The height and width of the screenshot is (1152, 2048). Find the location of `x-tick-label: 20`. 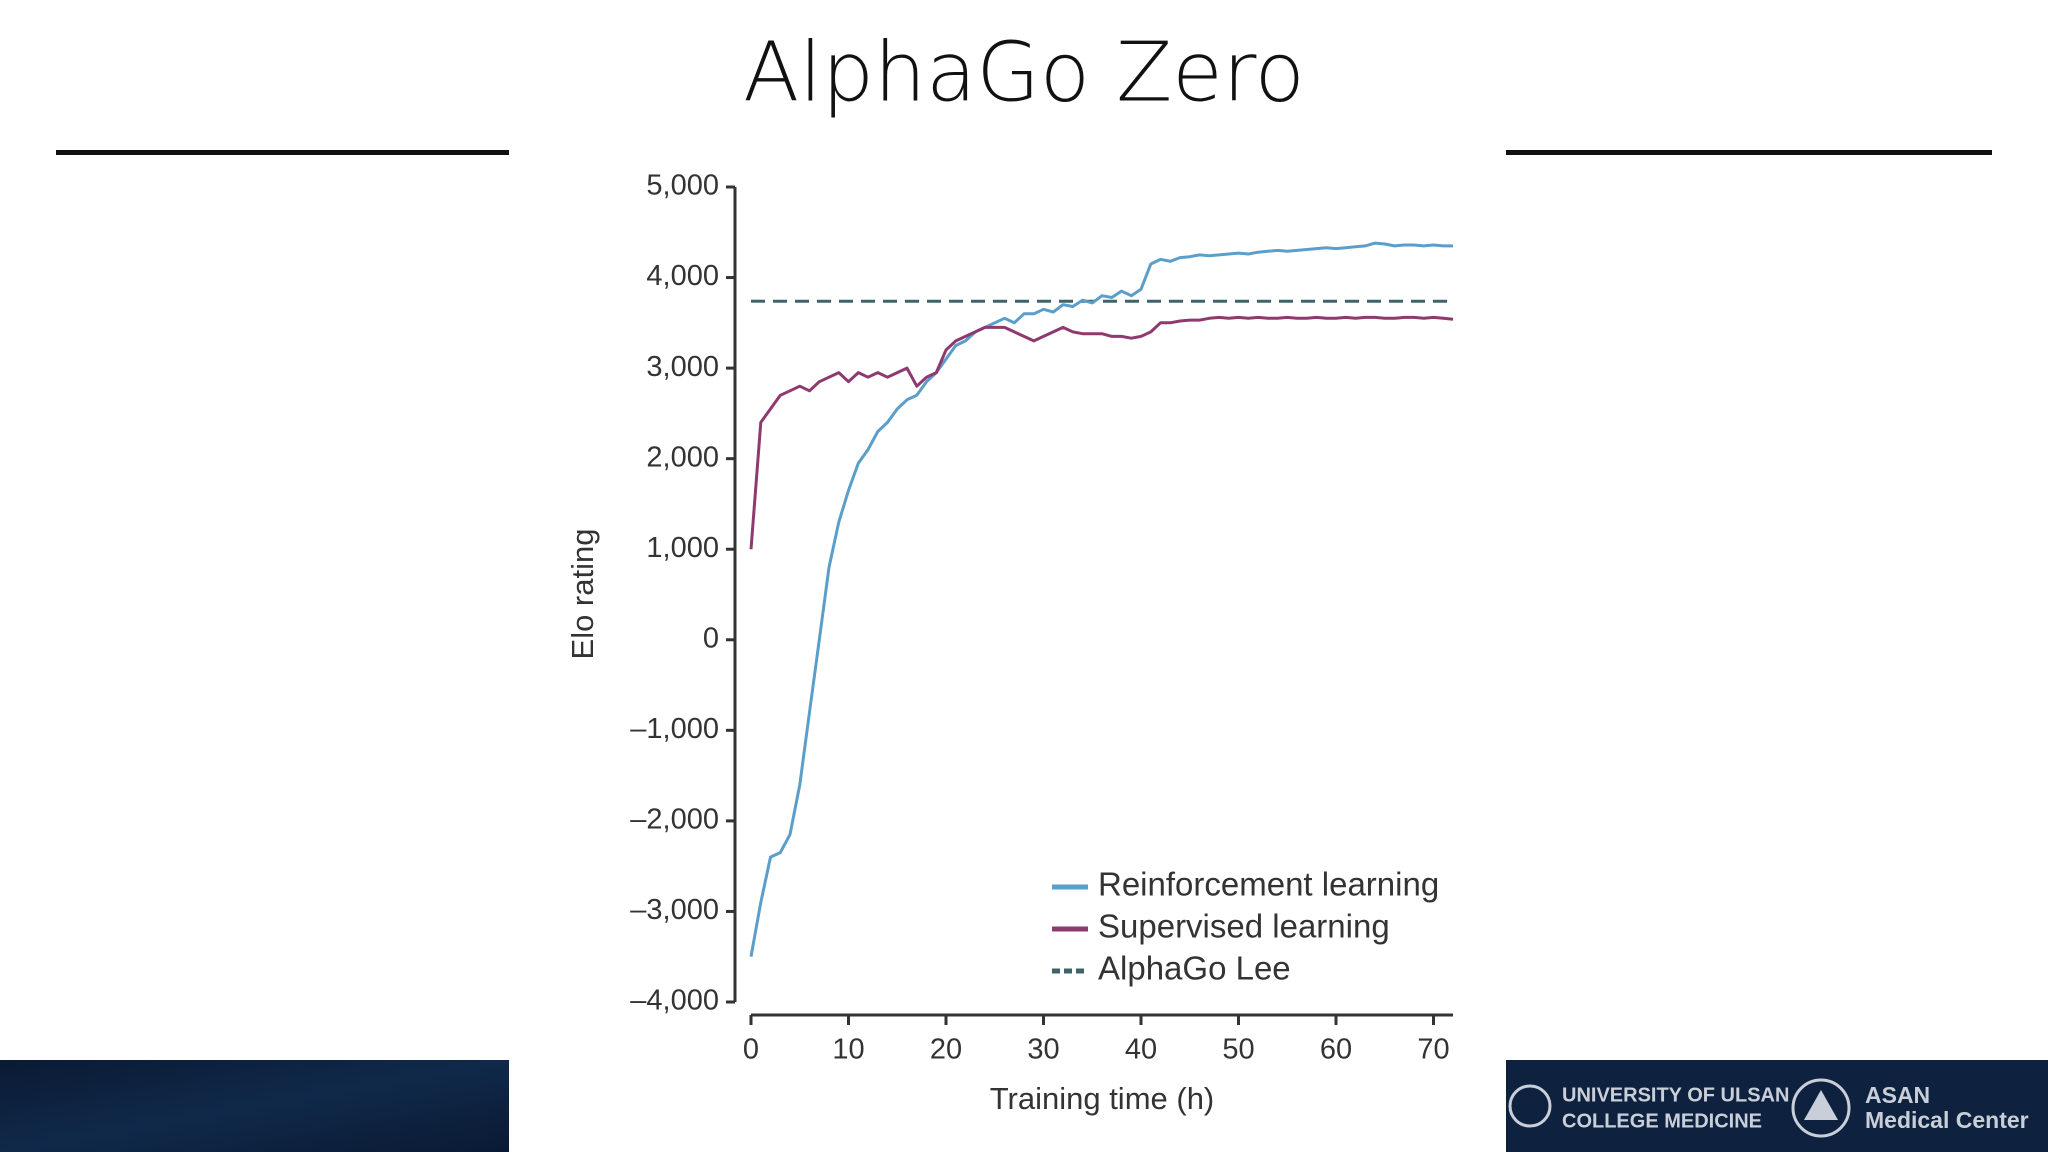

x-tick-label: 20 is located at coordinates (946, 1050).